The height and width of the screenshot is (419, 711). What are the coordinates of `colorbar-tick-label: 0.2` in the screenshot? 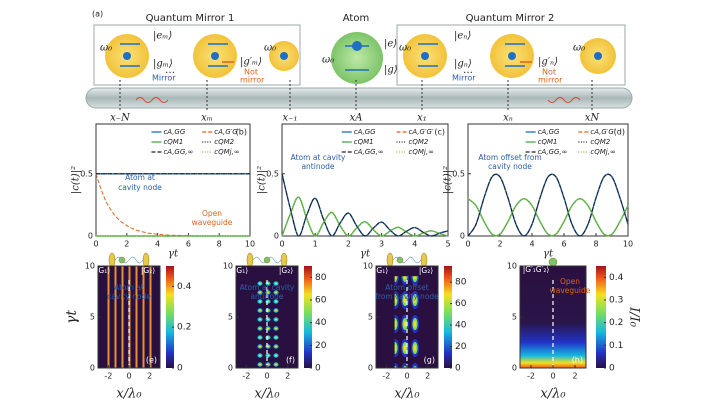 It's located at (616, 323).